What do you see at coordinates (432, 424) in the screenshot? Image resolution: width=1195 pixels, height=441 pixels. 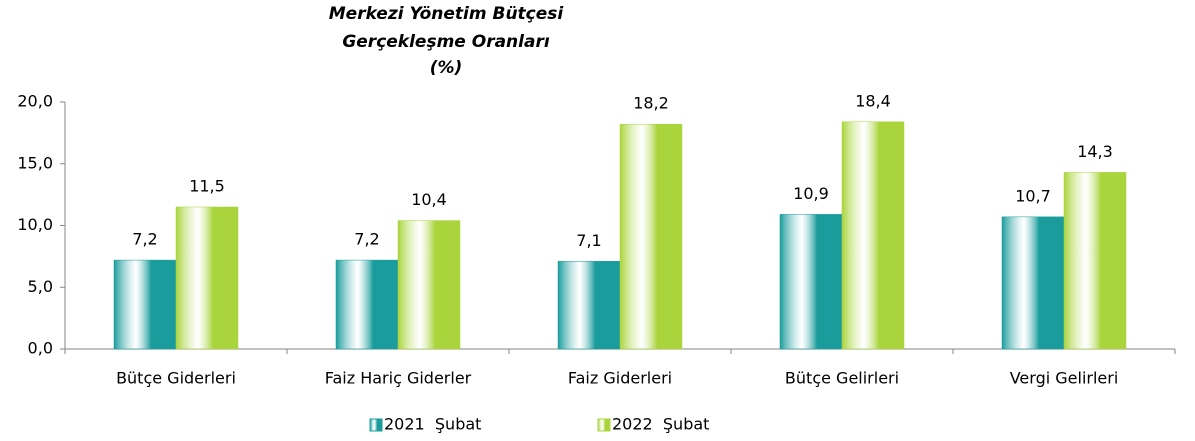 I see `legend-label: 2021 Şubat` at bounding box center [432, 424].